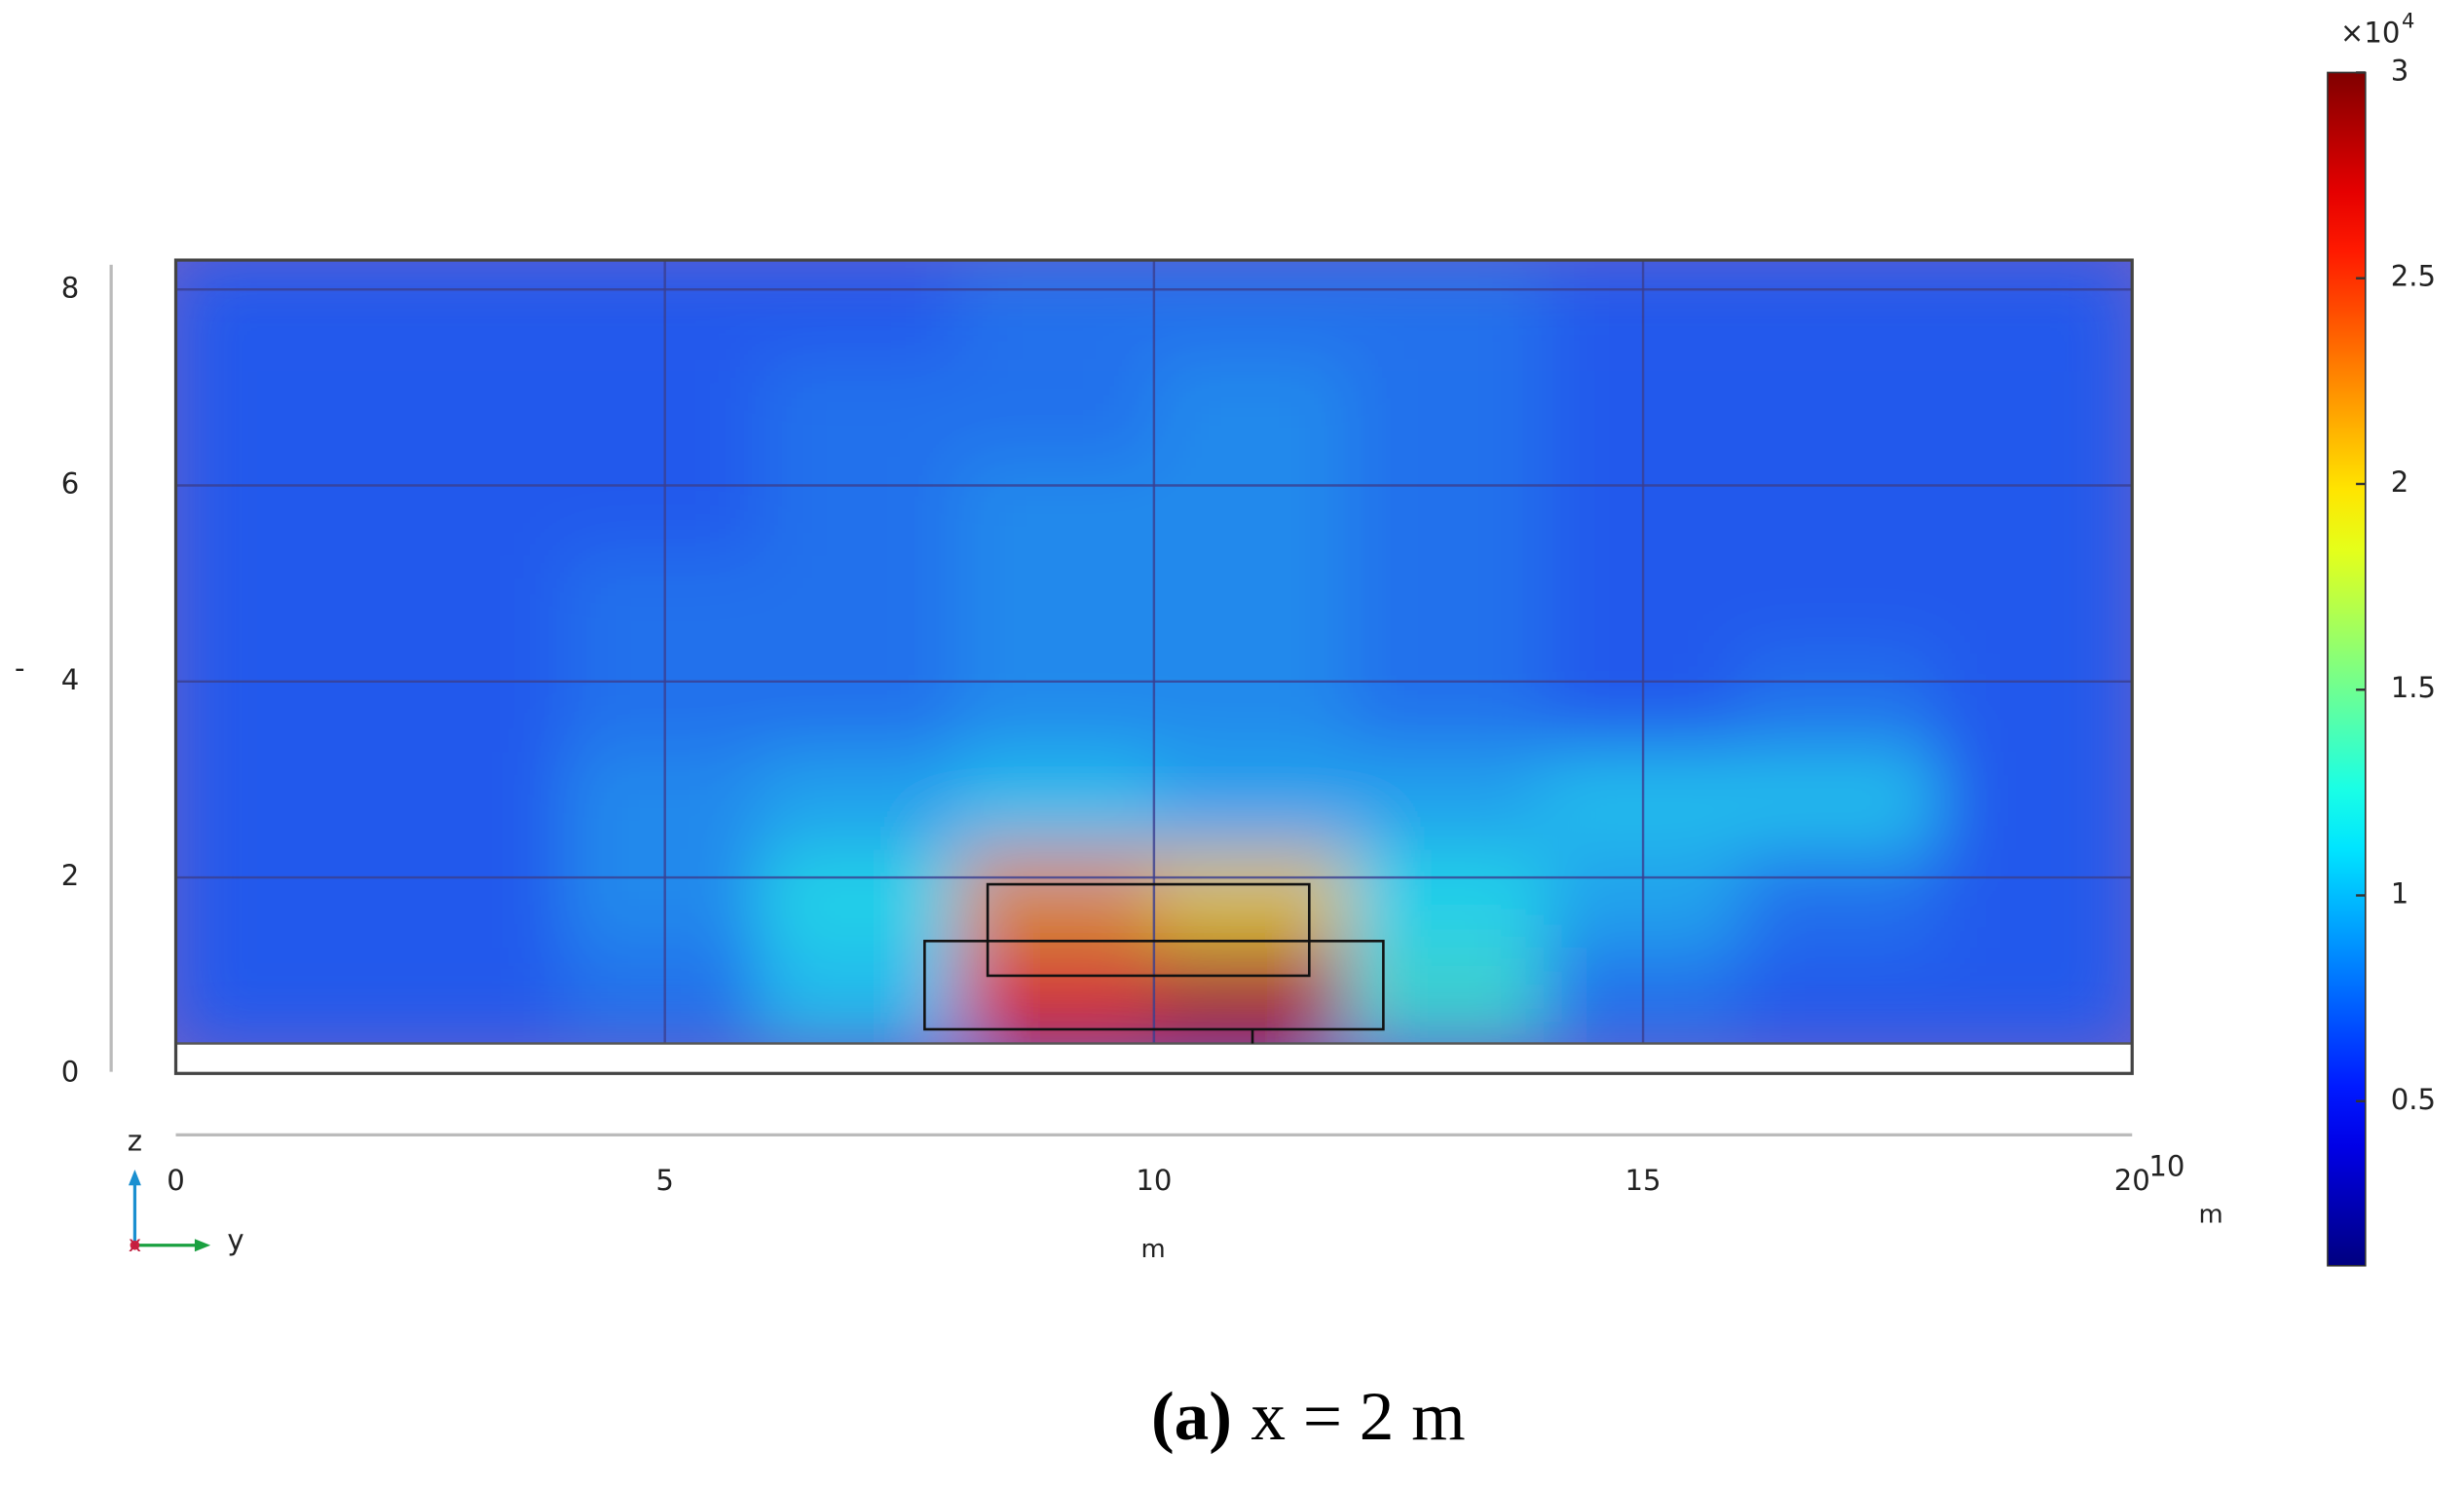 The image size is (2464, 1488). I want to click on floor-strip, so click(1154, 1058).